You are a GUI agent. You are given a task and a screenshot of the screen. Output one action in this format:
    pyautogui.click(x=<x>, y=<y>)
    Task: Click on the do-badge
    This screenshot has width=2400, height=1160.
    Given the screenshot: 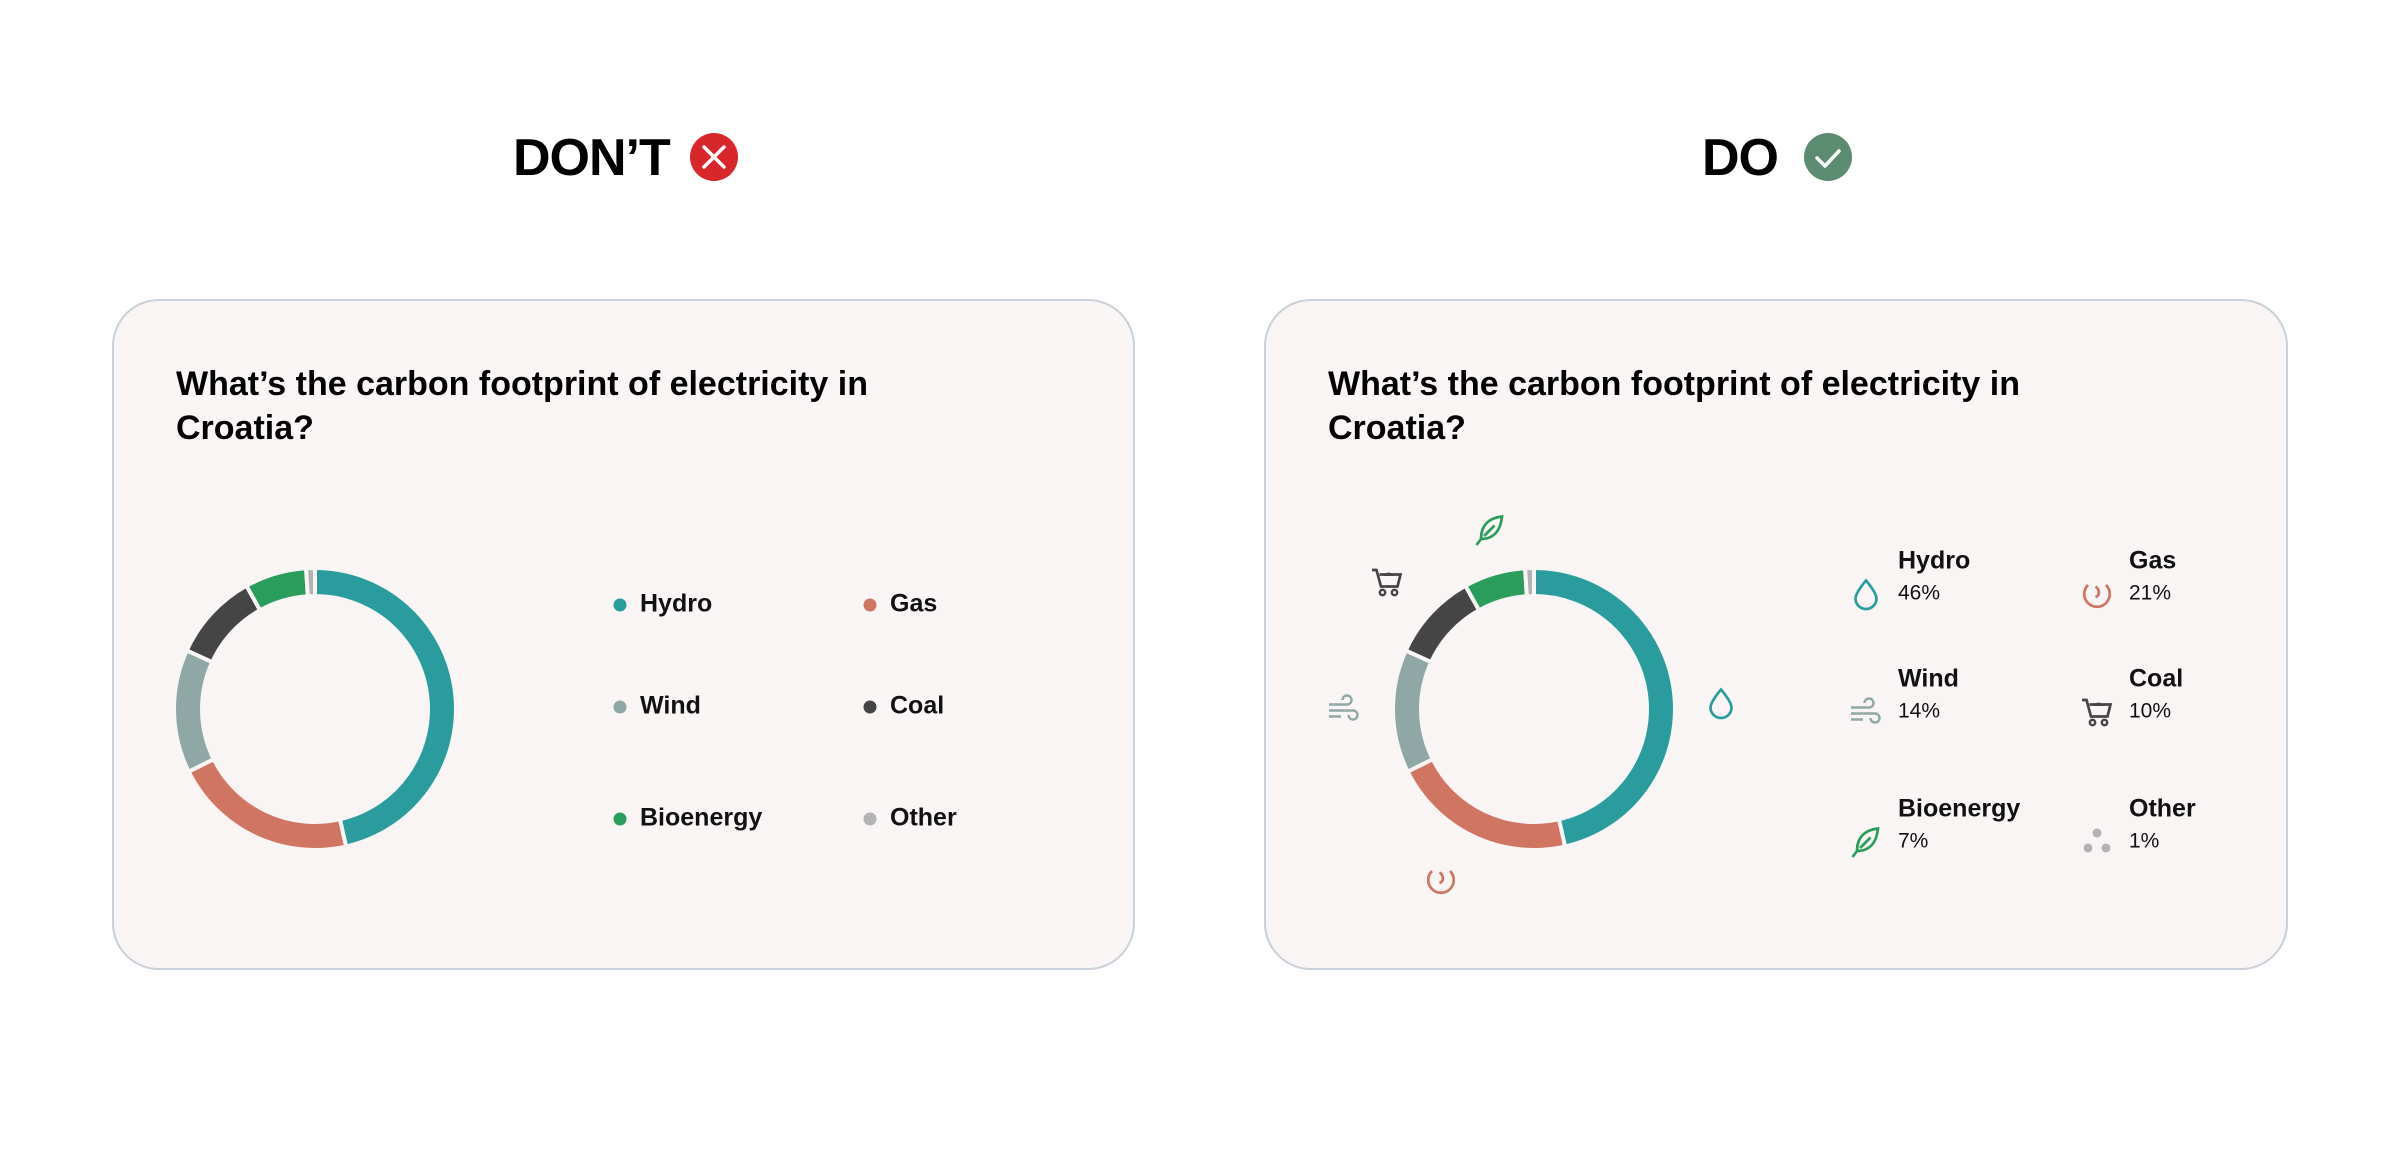 What is the action you would take?
    pyautogui.click(x=1828, y=157)
    